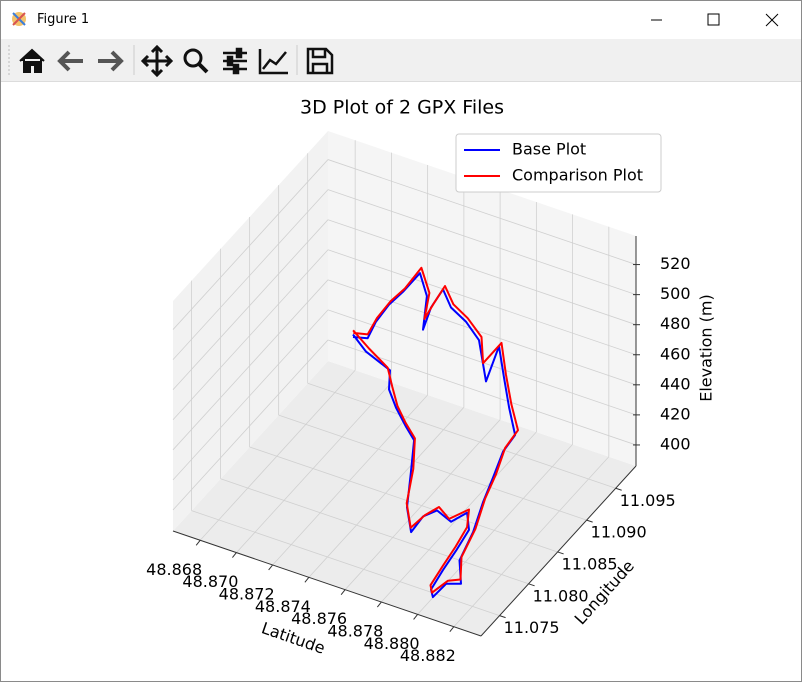 This screenshot has height=682, width=802. What do you see at coordinates (675, 263) in the screenshot?
I see `z-tick-label: 520` at bounding box center [675, 263].